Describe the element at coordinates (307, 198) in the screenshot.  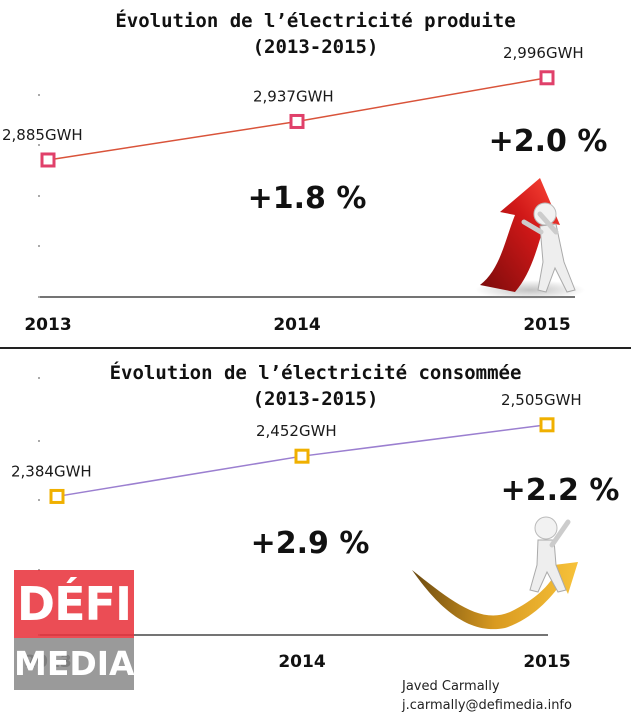
I see `growth-label-0: +1.8 %` at that location.